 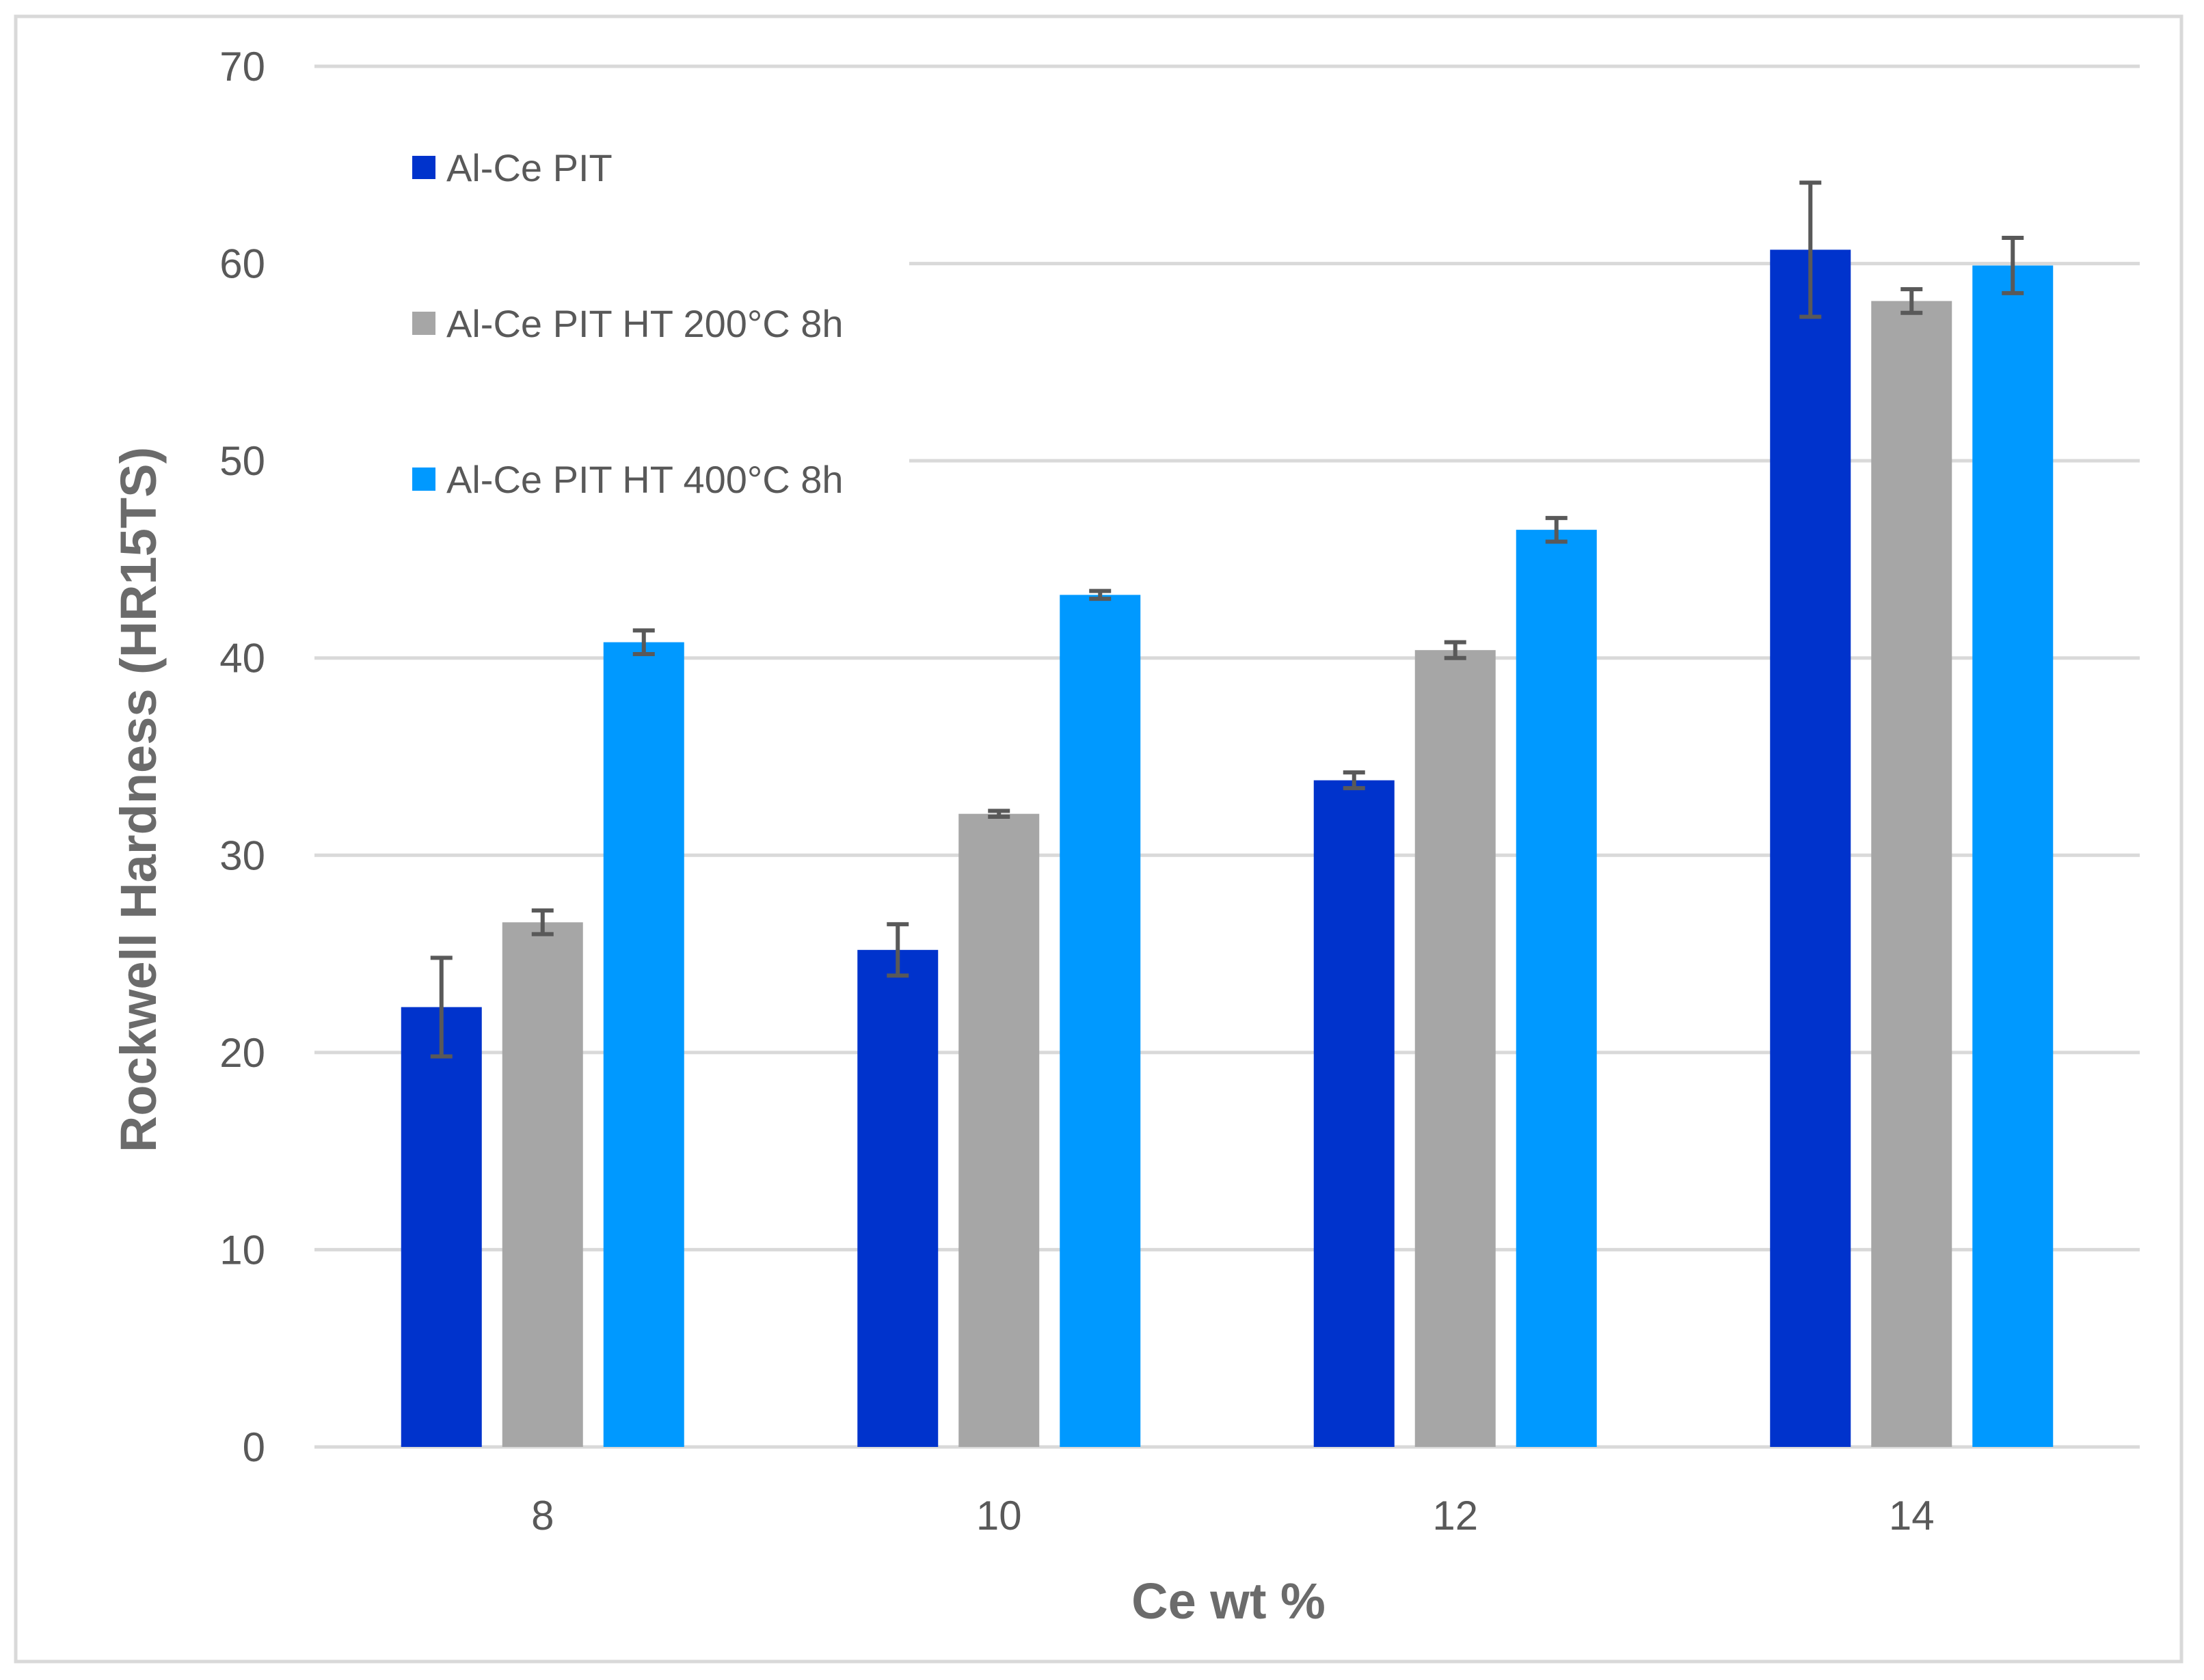 I want to click on y-tick-label: 70, so click(x=242, y=67).